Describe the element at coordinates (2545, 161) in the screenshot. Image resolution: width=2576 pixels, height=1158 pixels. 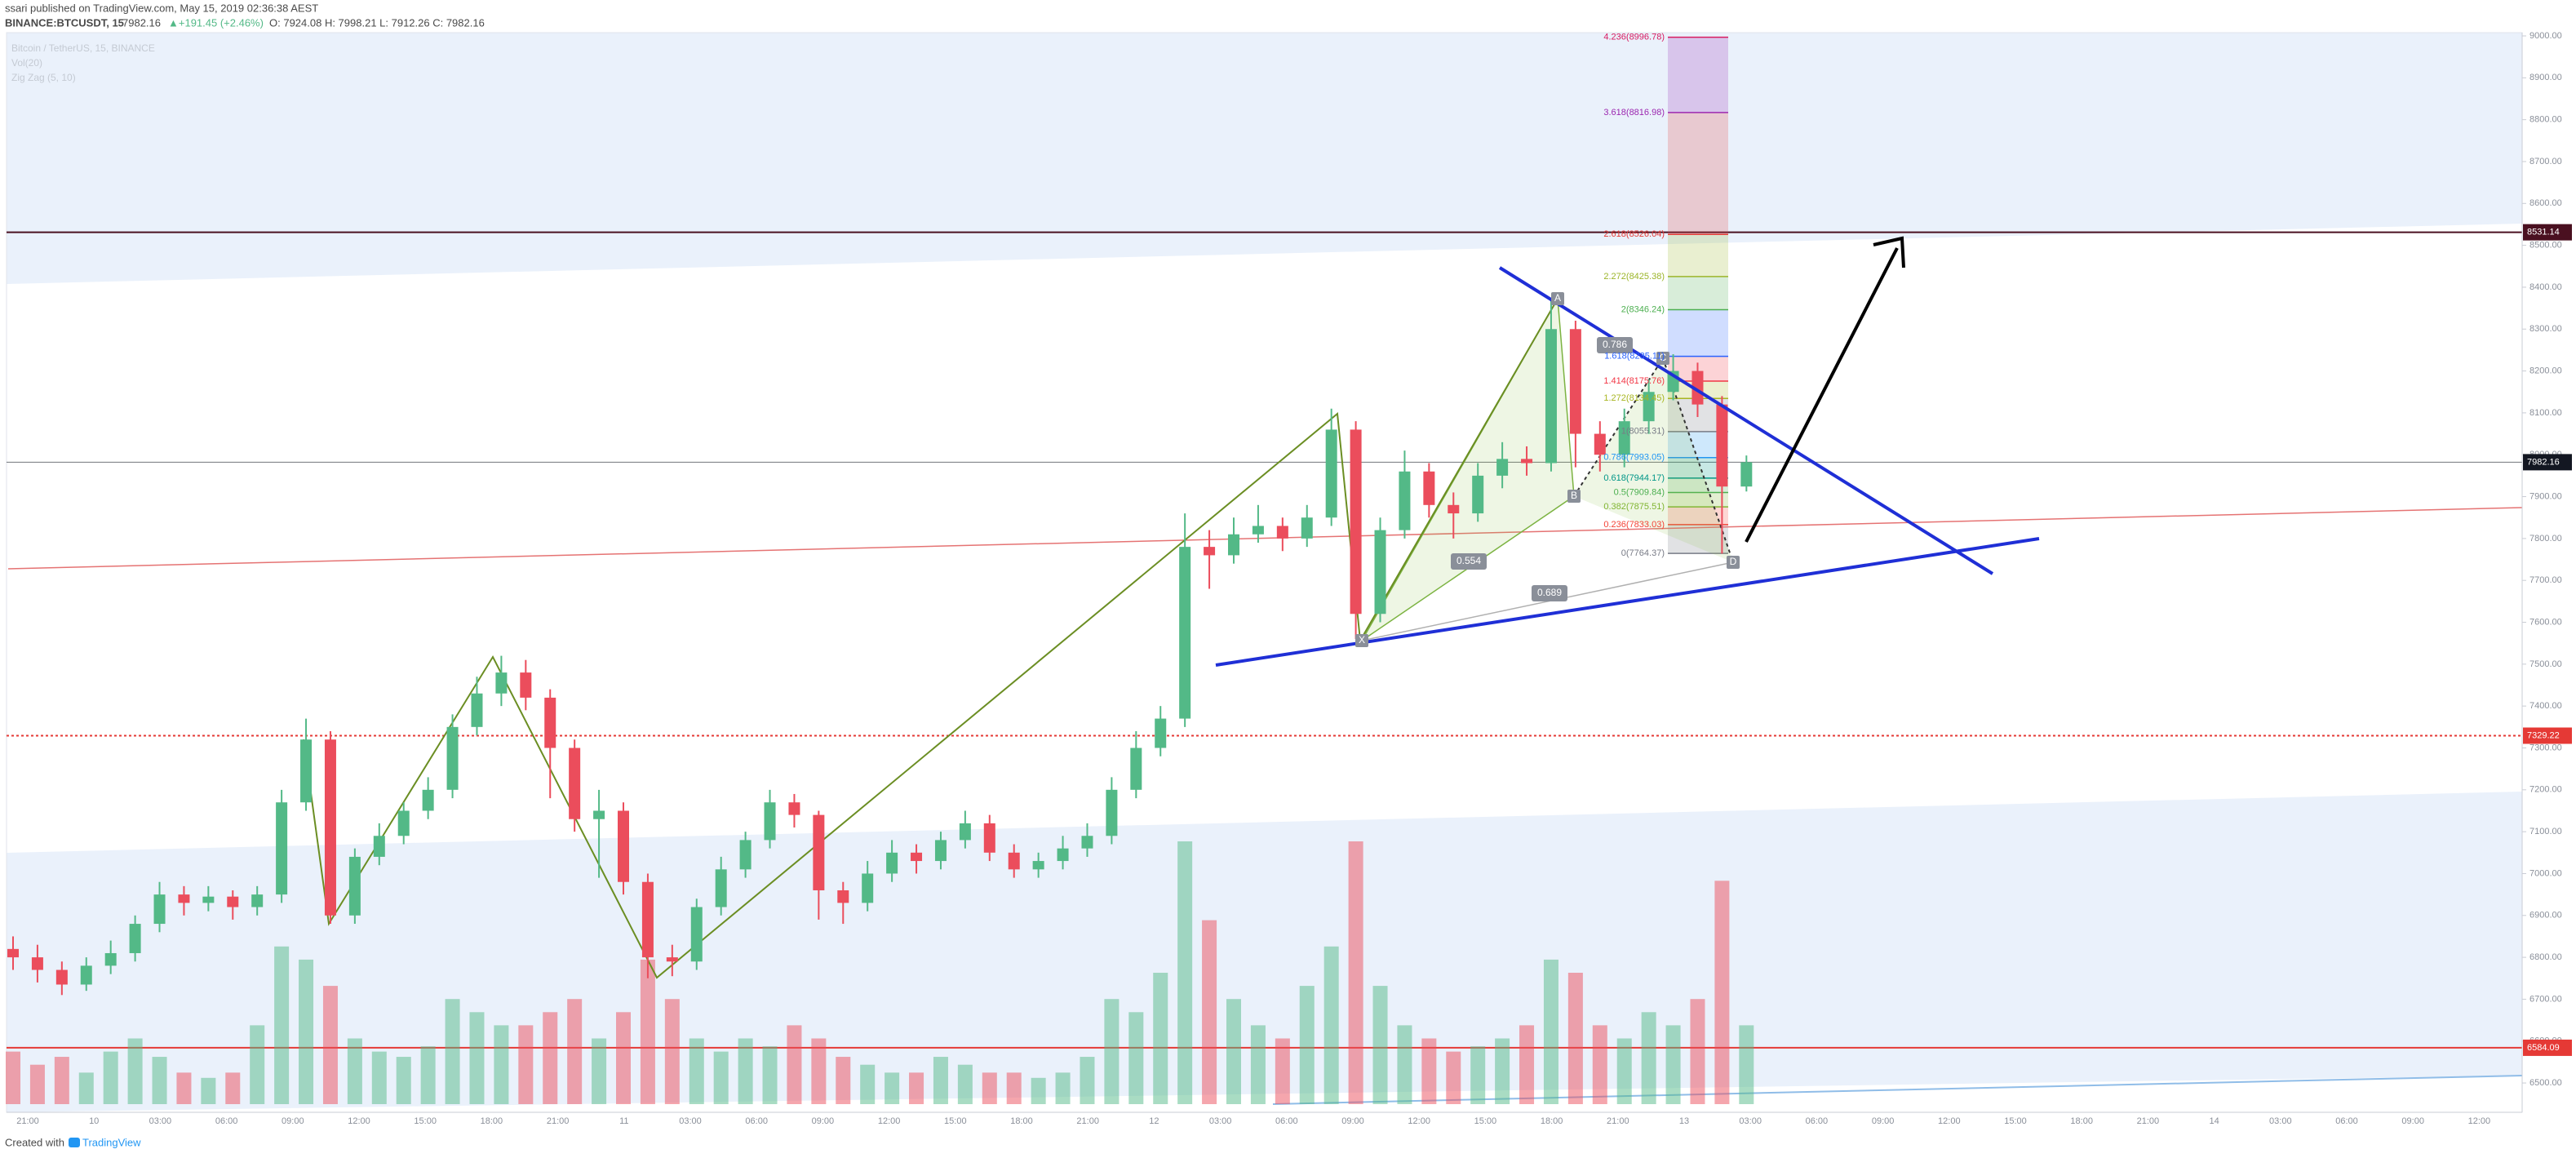
I see `y-tick-label: 8700.00` at that location.